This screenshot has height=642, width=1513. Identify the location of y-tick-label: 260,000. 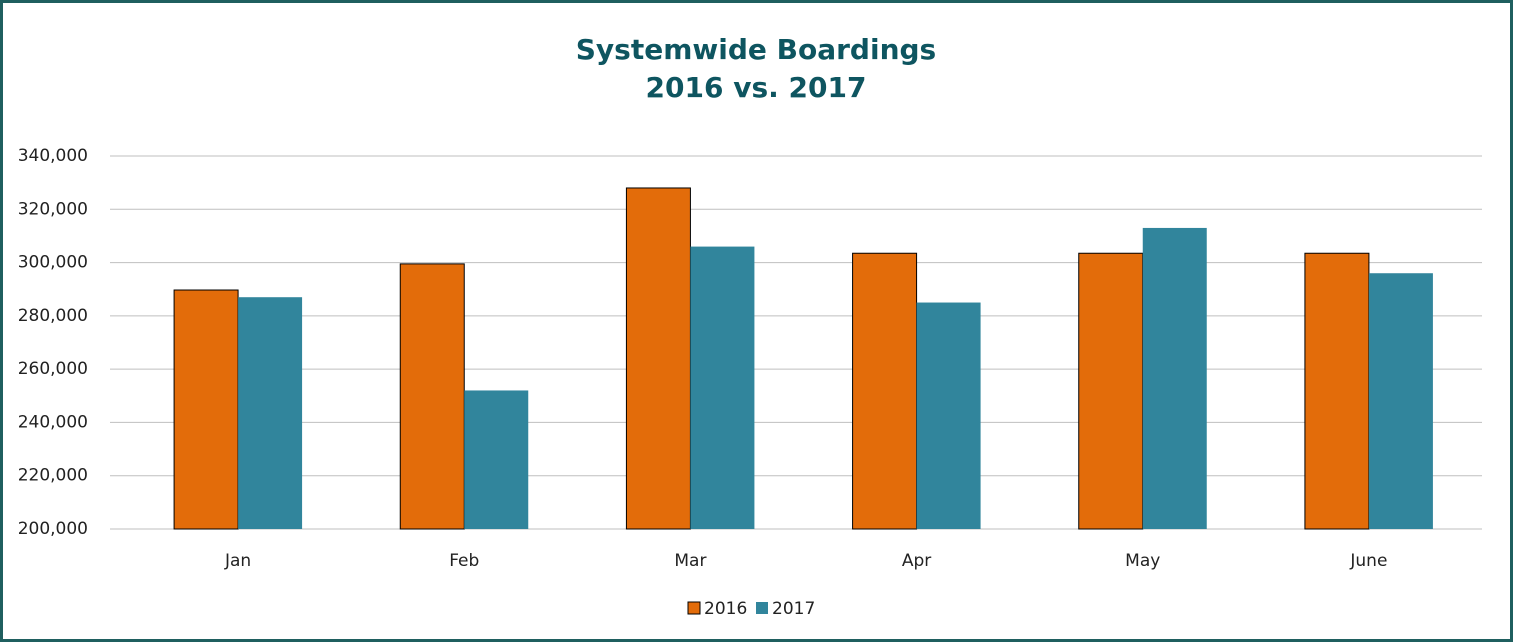
(53, 369).